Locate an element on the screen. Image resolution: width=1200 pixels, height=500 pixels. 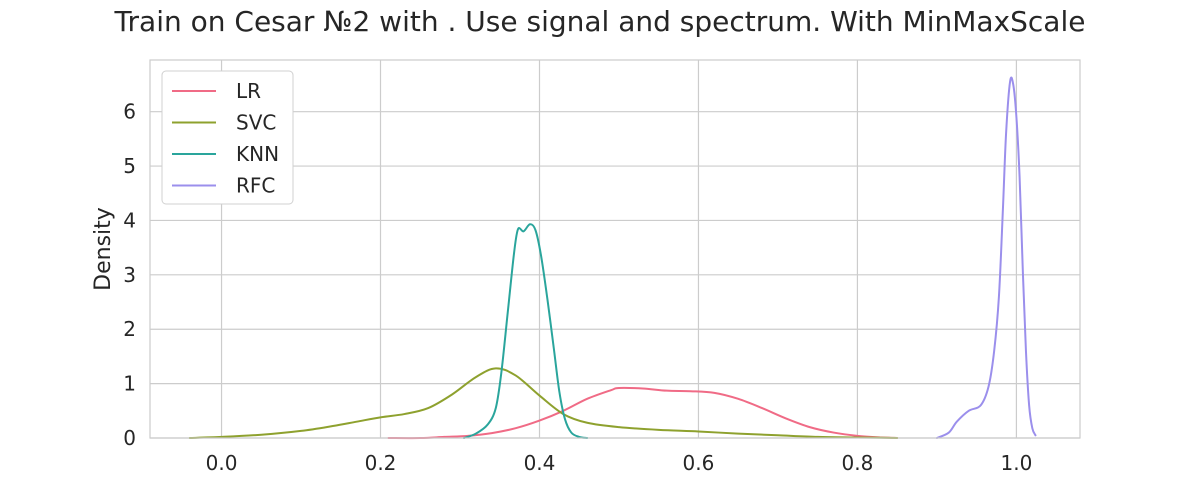
x-tick-label: 0.4 is located at coordinates (540, 463).